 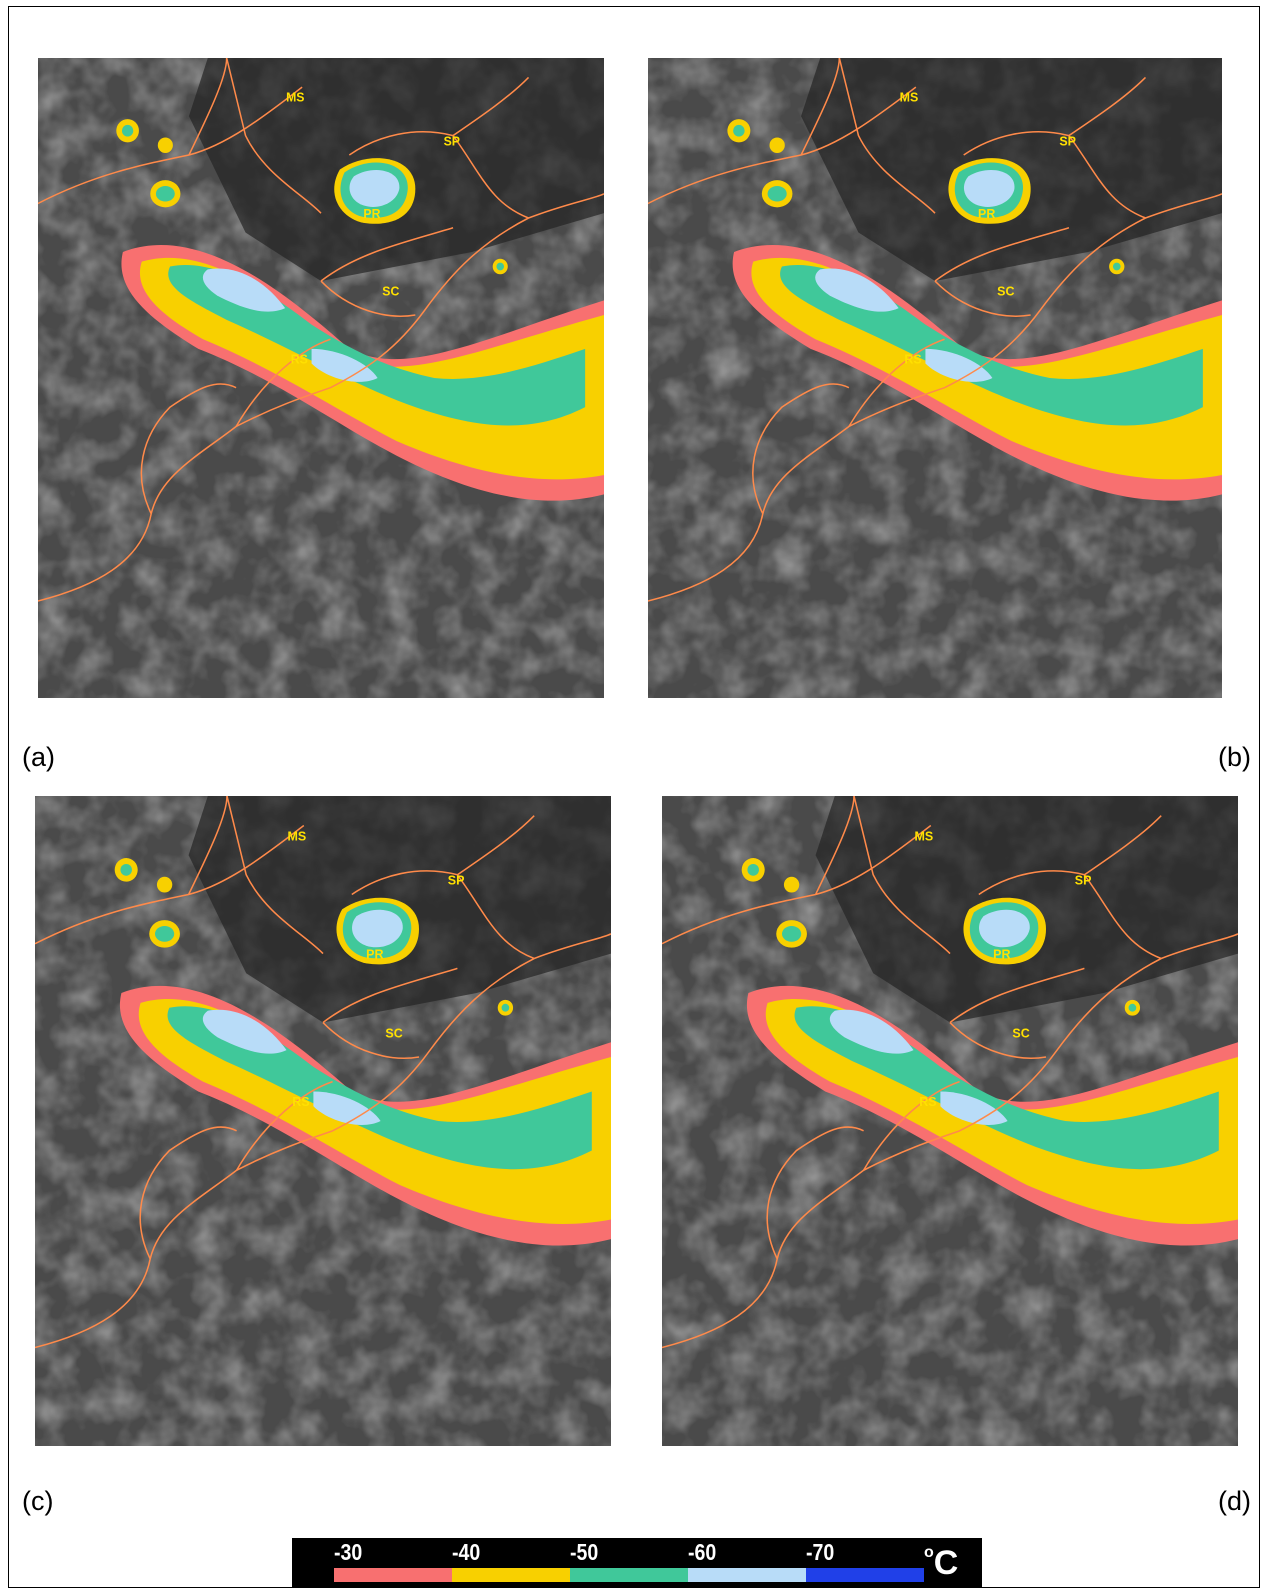 What do you see at coordinates (946, 1563) in the screenshot?
I see `unit-letter: C` at bounding box center [946, 1563].